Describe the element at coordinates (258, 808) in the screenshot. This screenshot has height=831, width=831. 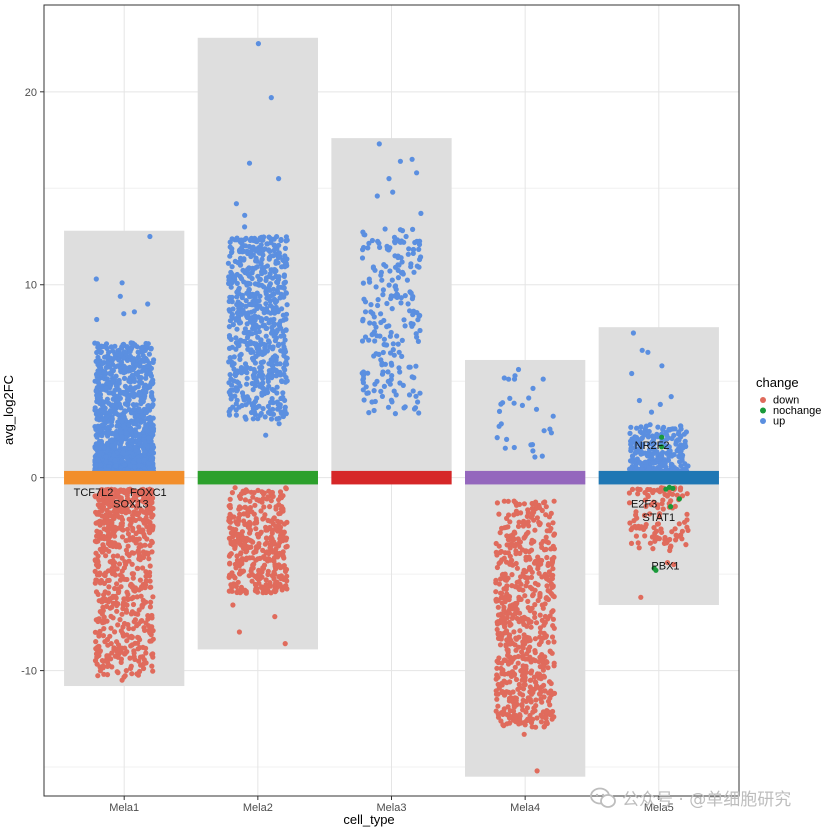
I see `x-tick-label-mela2: Mela2` at that location.